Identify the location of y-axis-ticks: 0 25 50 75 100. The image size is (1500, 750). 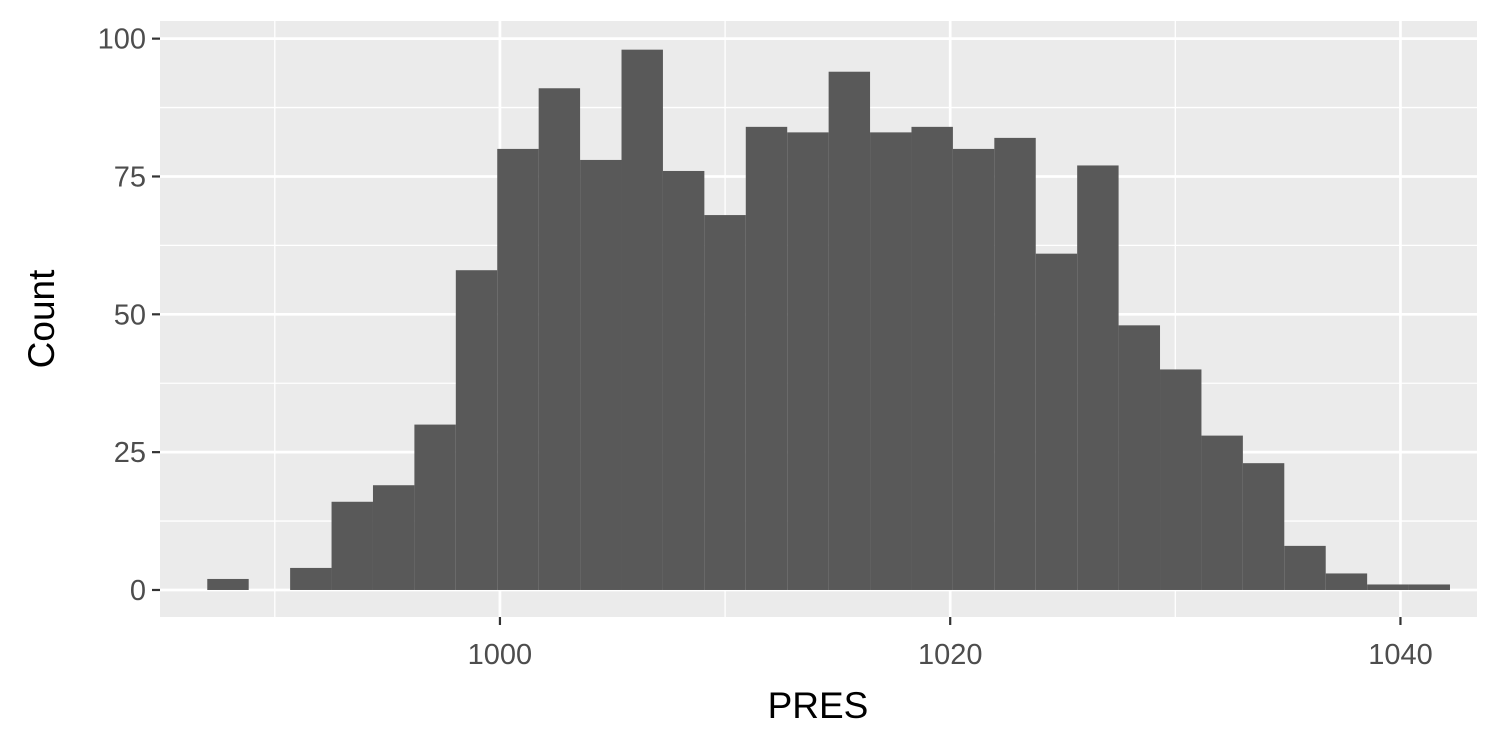
(129, 315).